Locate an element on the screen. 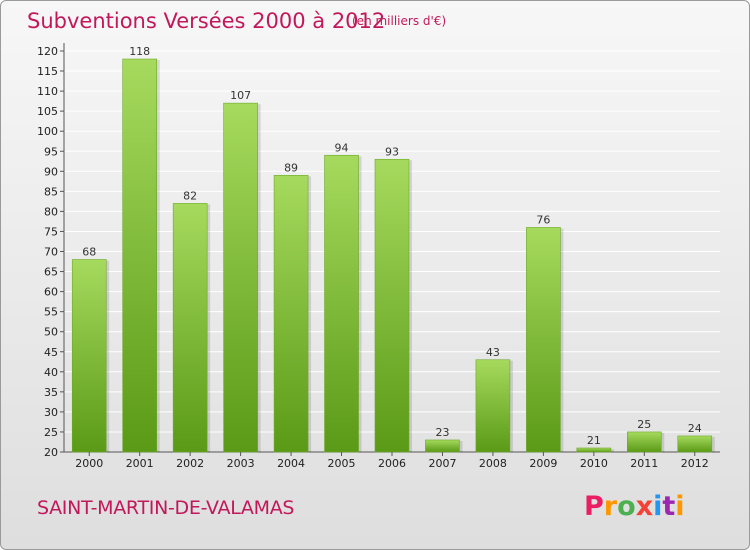  data-label: 118 is located at coordinates (139, 51).